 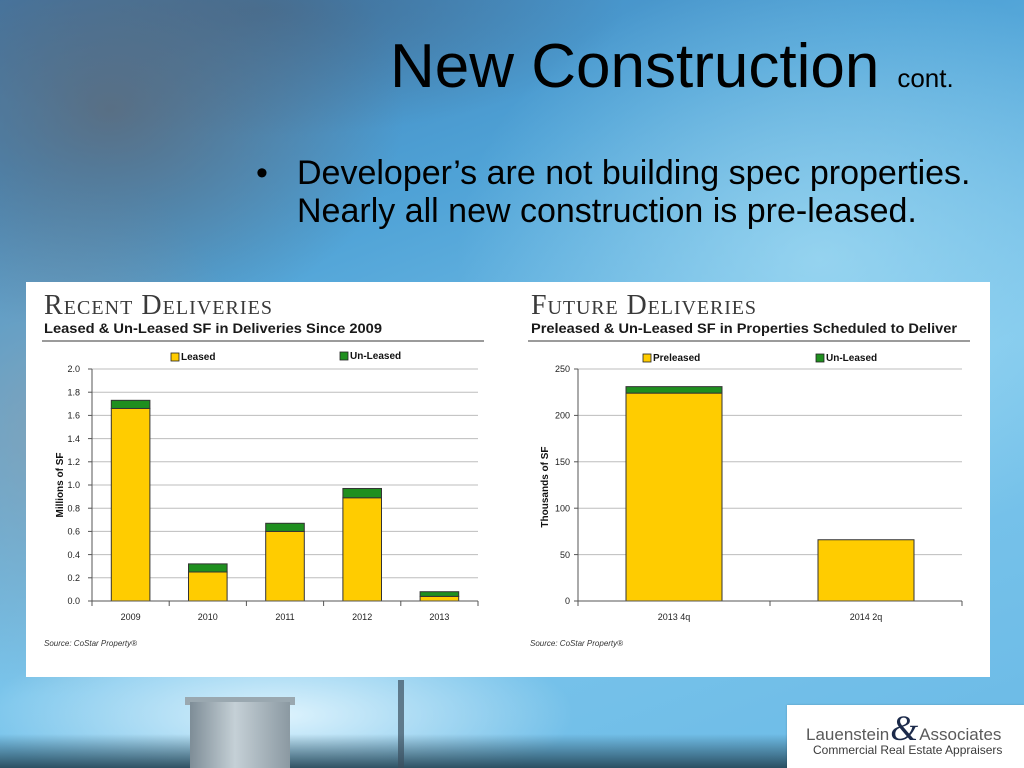 I want to click on y-tick-label: 1.4, so click(x=73, y=439).